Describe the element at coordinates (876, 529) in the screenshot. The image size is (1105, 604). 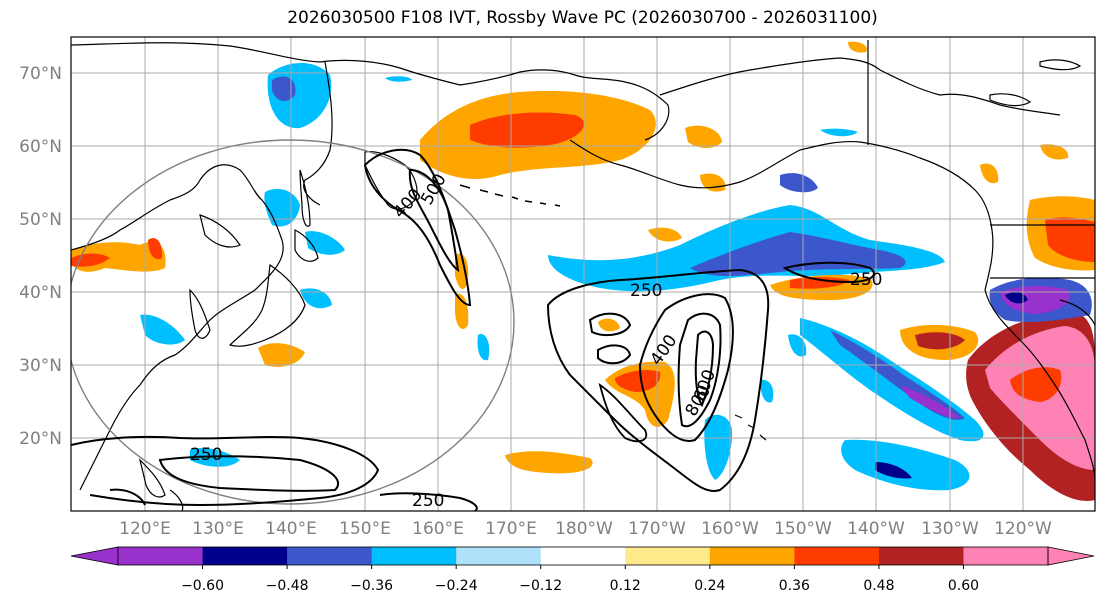
I see `lon-label: 140°W` at that location.